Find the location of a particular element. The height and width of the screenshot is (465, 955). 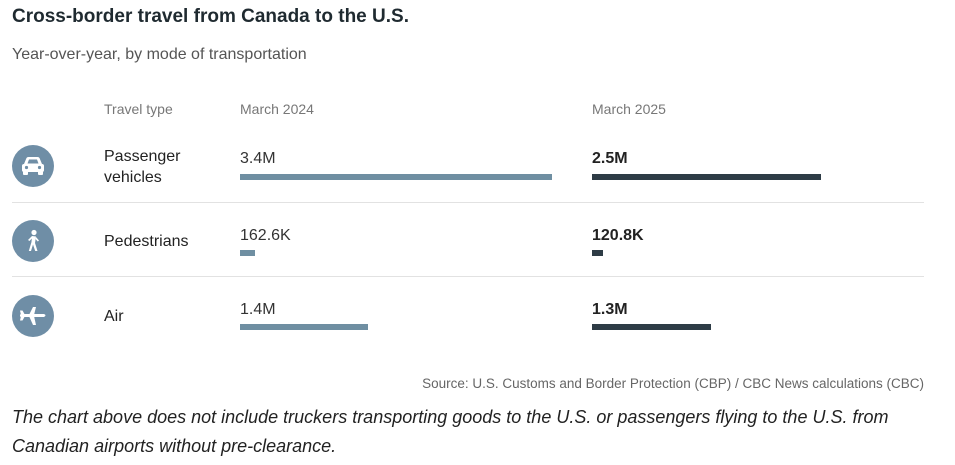

value-label-2025-air: 1.3M is located at coordinates (610, 309).